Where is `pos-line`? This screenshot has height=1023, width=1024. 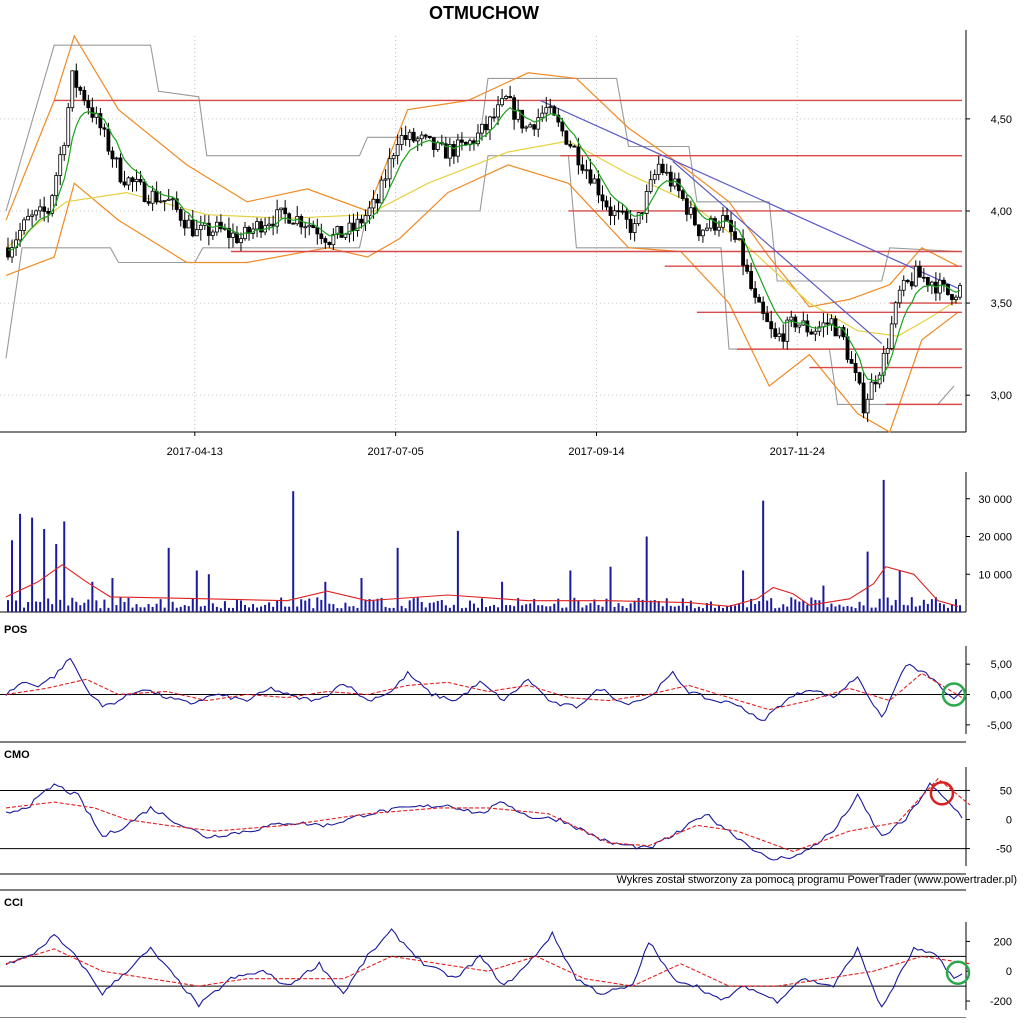 pos-line is located at coordinates (484, 689).